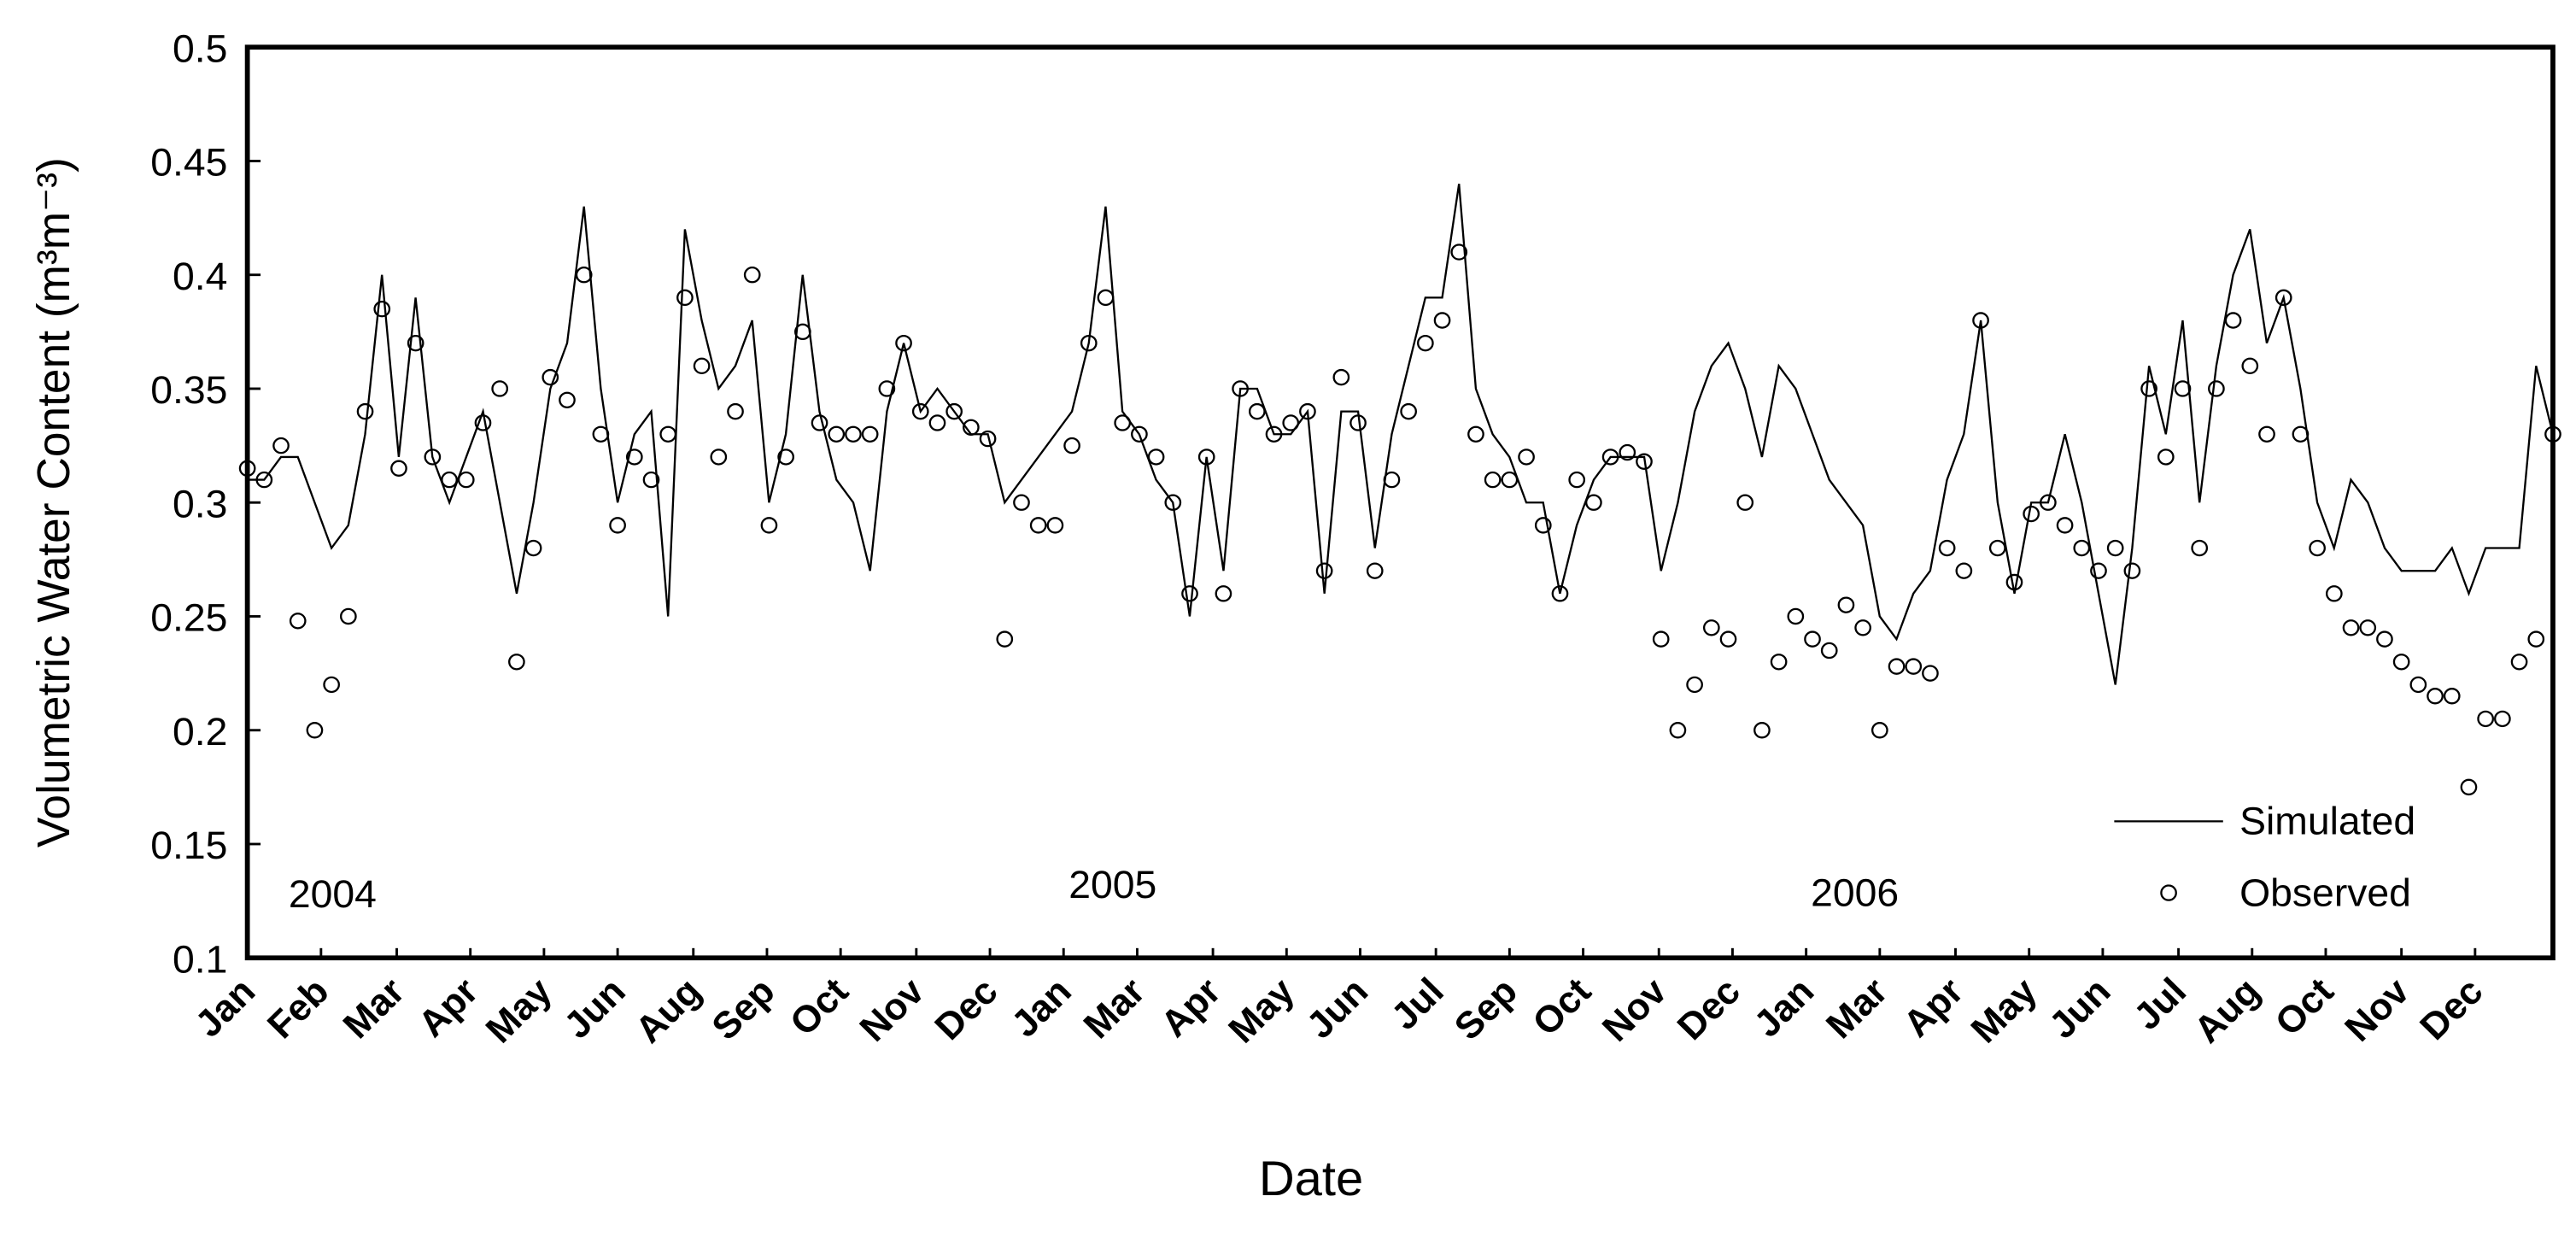 The width and height of the screenshot is (2576, 1249). I want to click on y-tick-label: 0.45, so click(188, 163).